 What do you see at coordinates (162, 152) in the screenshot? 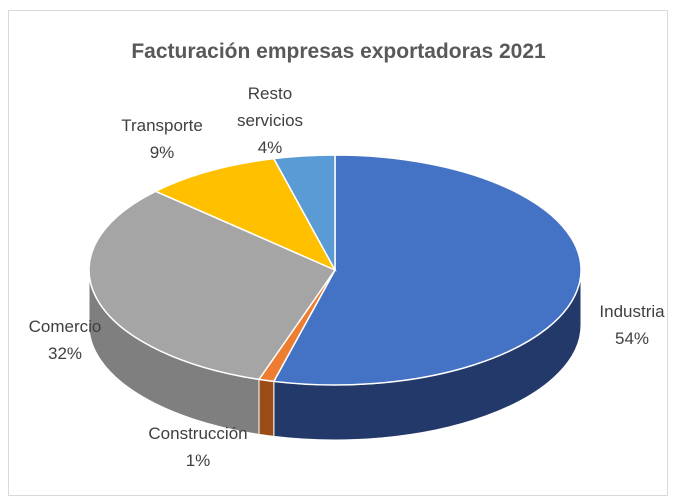
I see `slice-value-label: 9%` at bounding box center [162, 152].